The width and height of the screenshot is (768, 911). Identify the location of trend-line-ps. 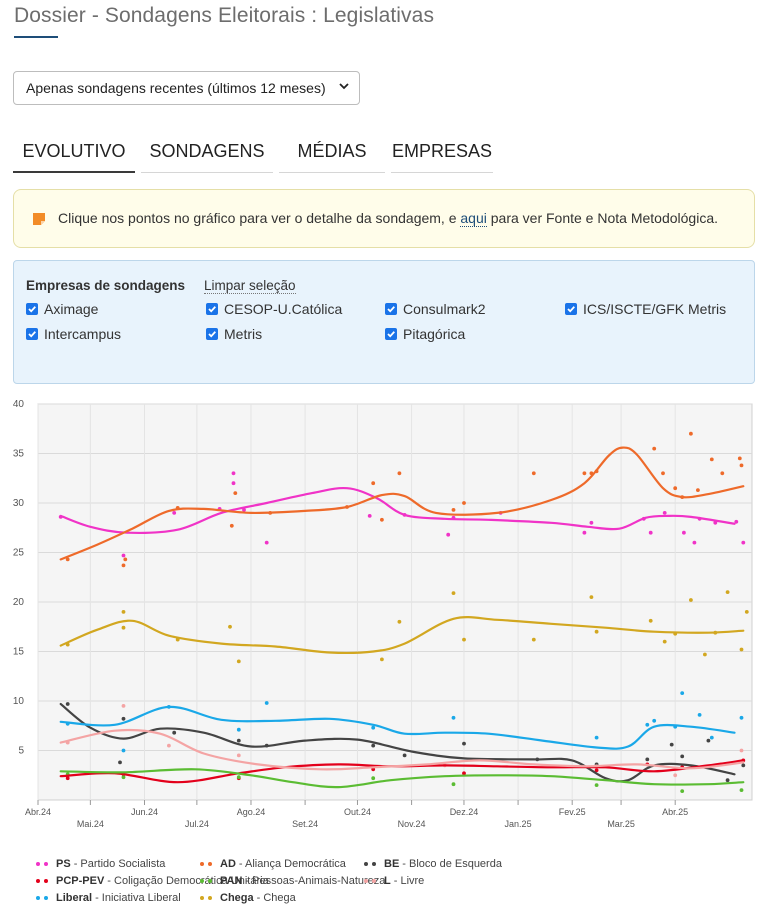
(397, 510).